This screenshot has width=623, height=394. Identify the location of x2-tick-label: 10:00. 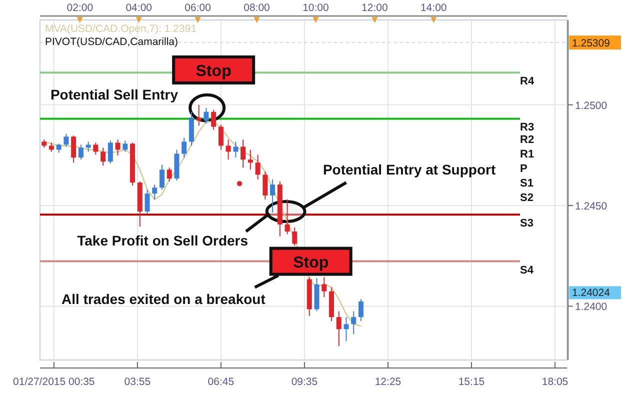
(316, 8).